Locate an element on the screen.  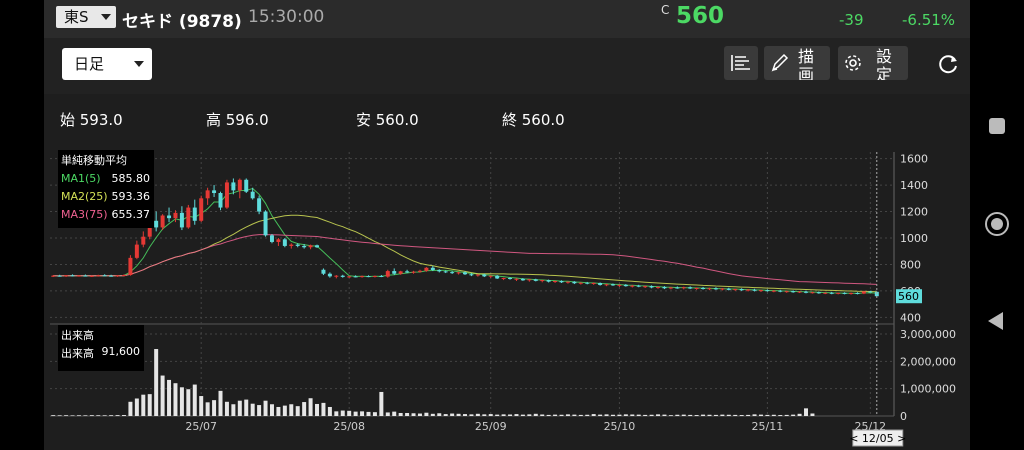
volume-legend-title: 出来高 is located at coordinates (77, 335).